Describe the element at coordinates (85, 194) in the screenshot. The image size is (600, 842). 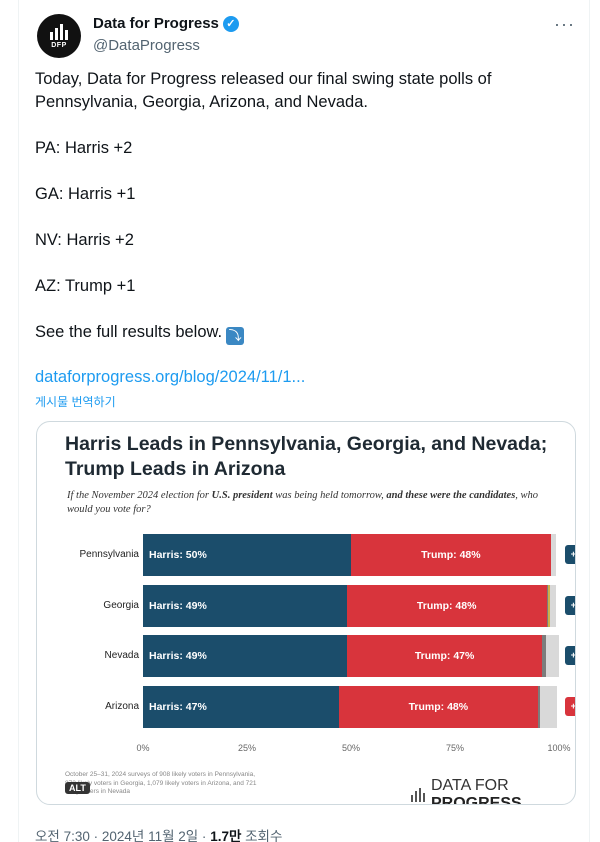
I see `tweet-line: GA: Harris +1` at that location.